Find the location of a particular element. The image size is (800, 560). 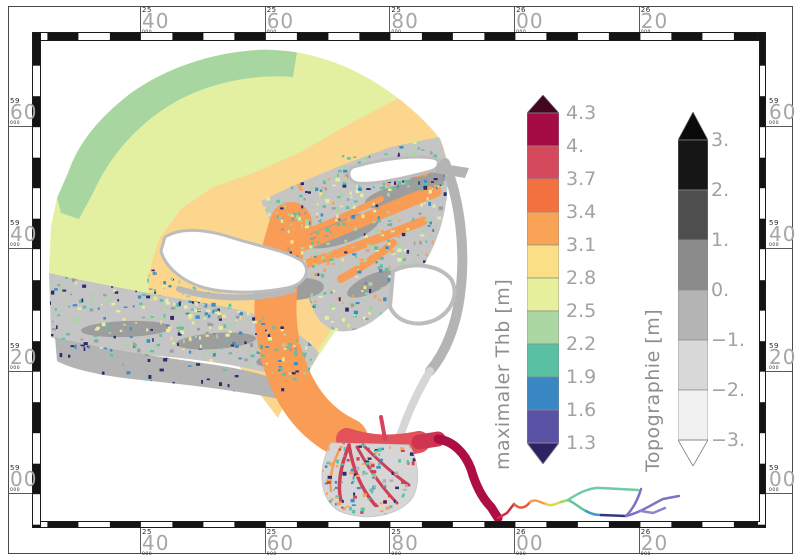

grid-coordinate-label: 26 20 000 is located at coordinates (654, 21).